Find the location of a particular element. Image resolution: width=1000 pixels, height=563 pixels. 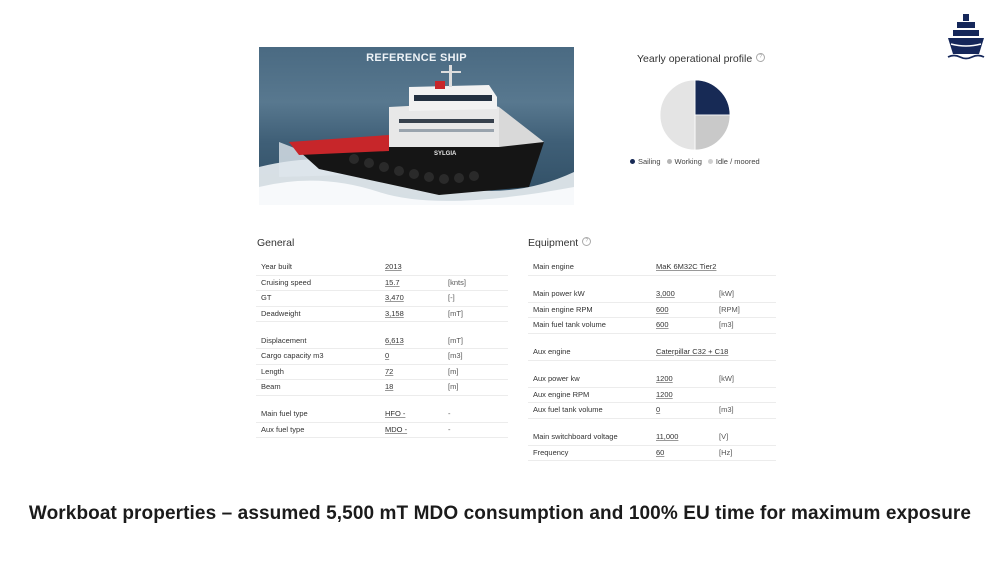

property-row: Main fuel tank volume 600 [m3] is located at coordinates (652, 326).